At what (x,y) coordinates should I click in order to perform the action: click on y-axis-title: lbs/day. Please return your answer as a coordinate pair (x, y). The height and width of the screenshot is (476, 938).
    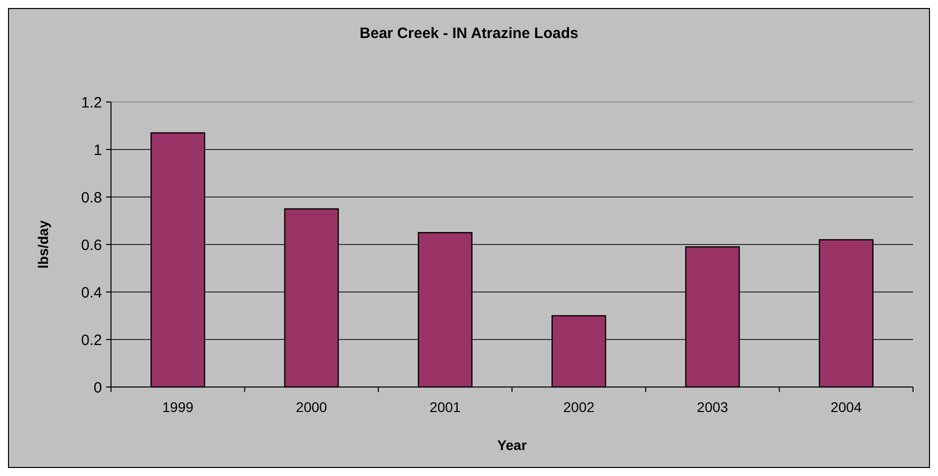
    Looking at the image, I should click on (43, 244).